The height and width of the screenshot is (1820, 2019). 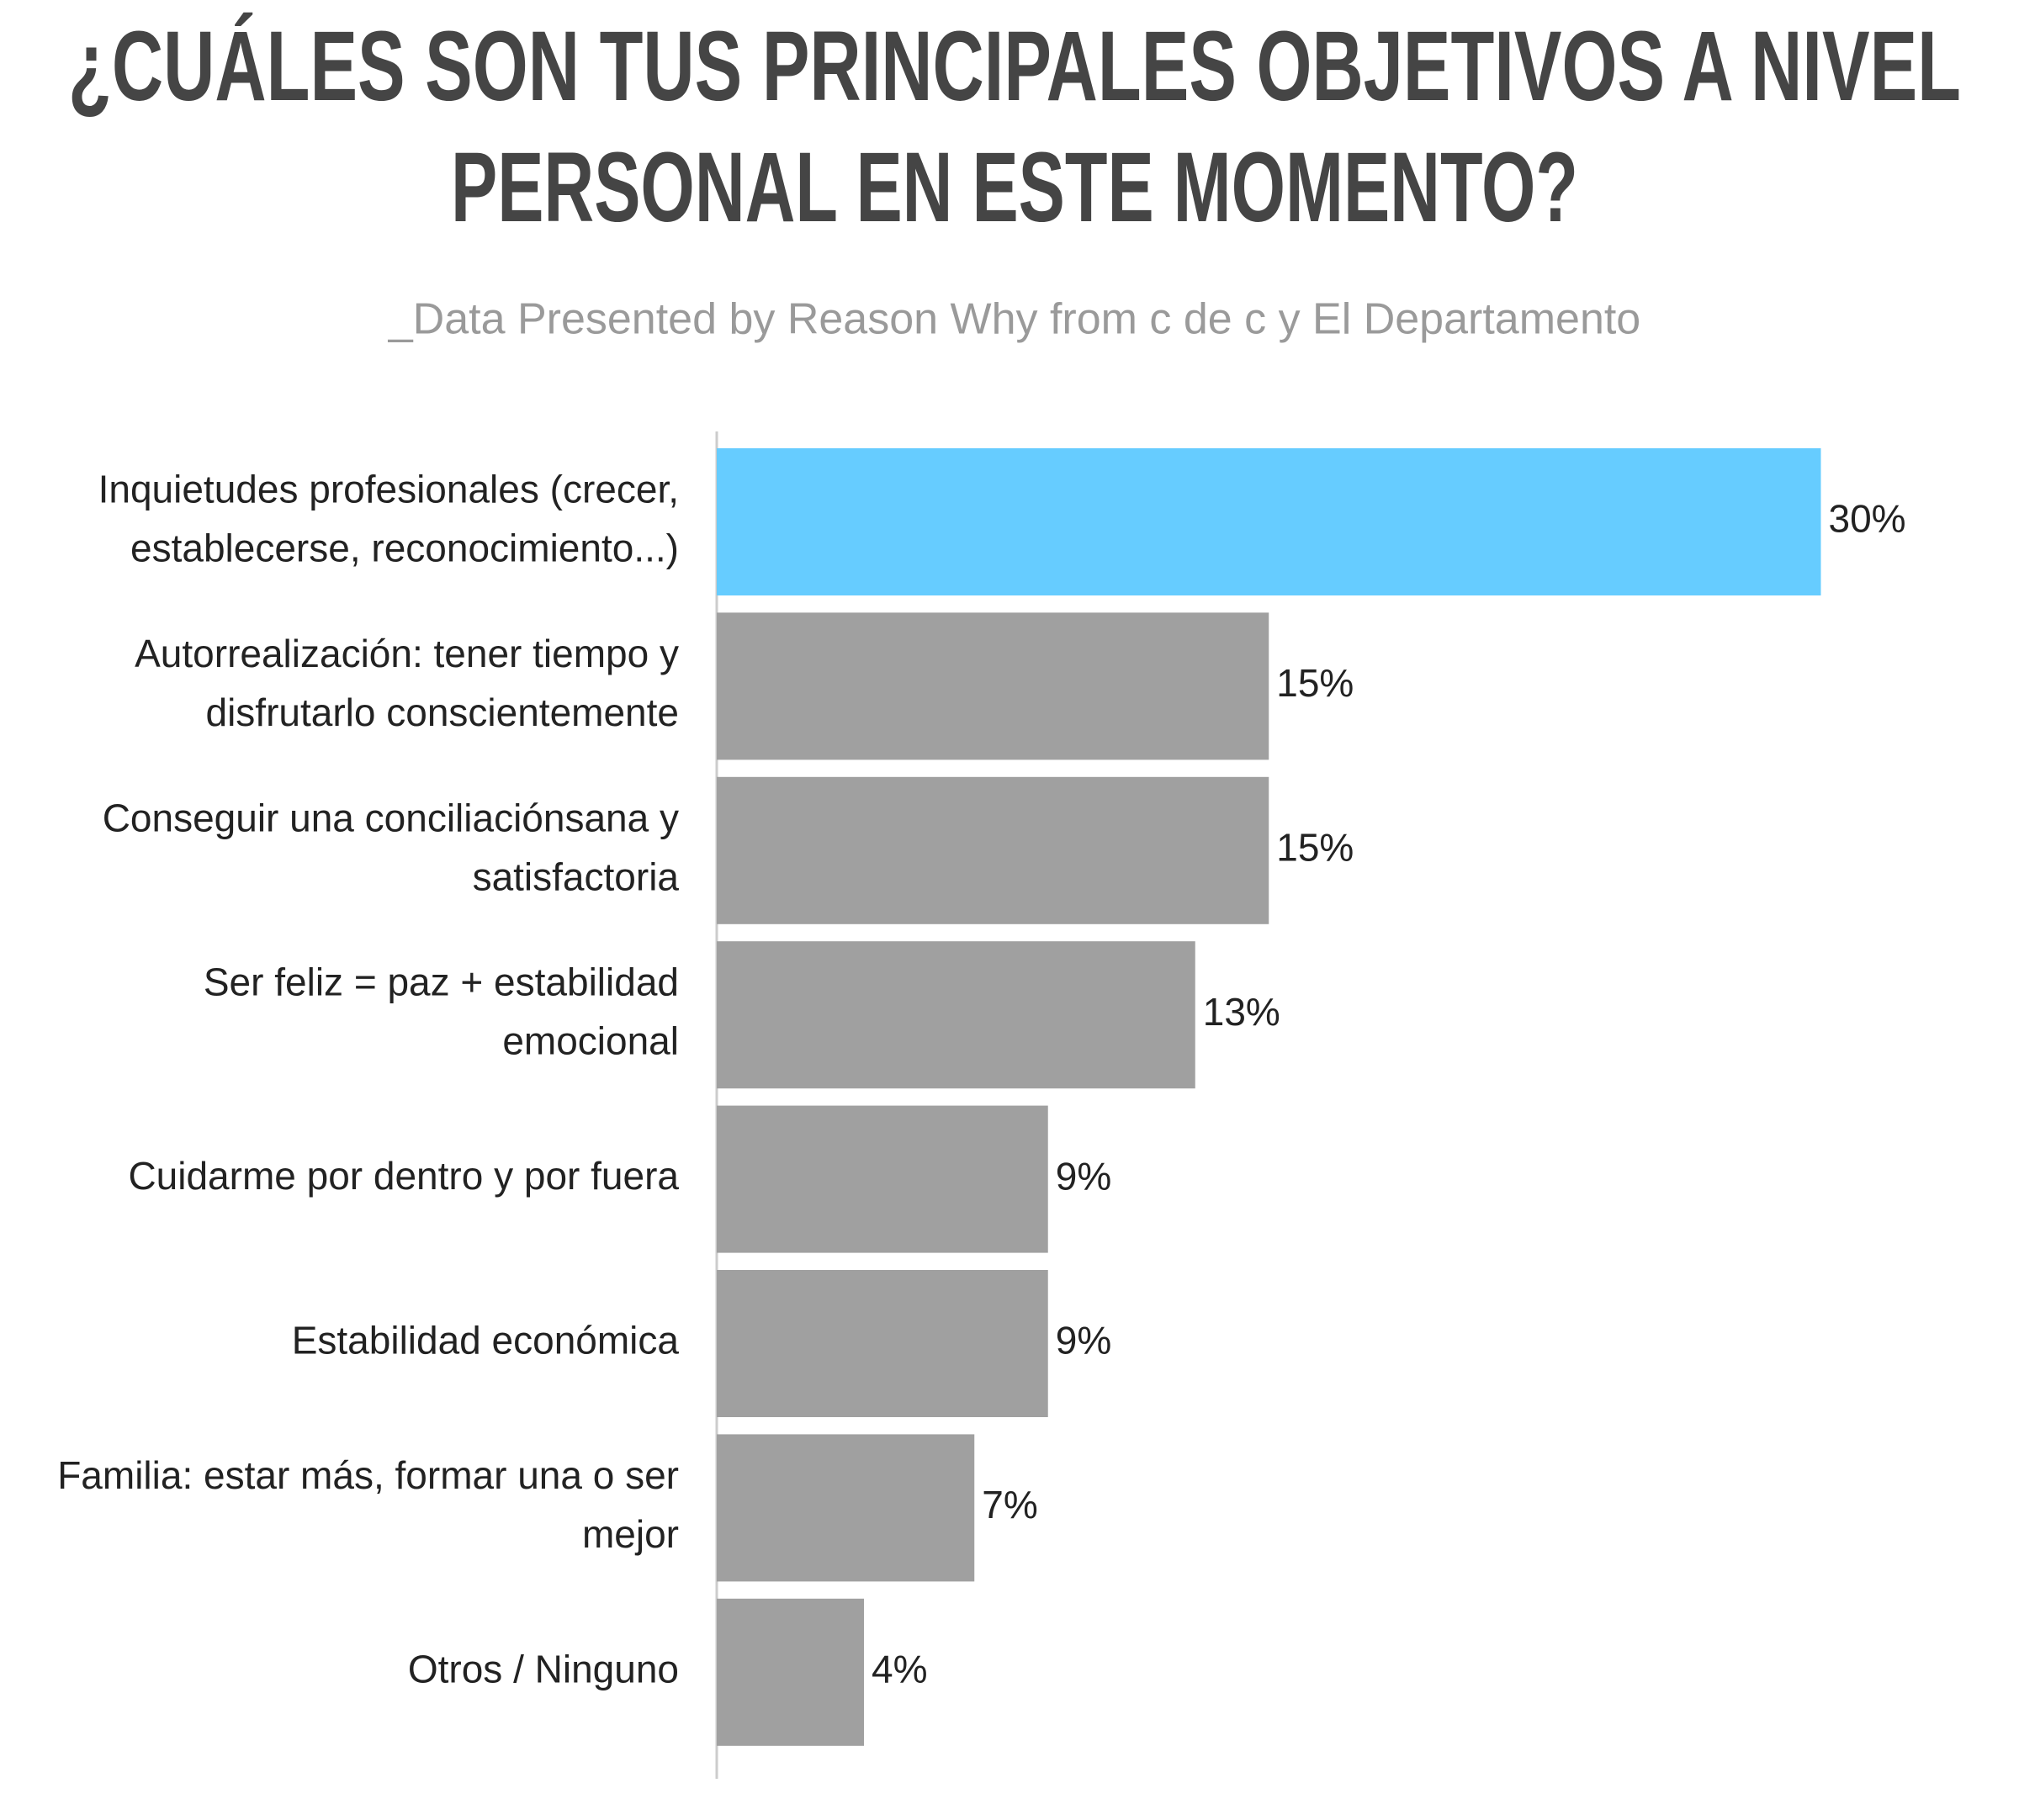 What do you see at coordinates (403, 1176) in the screenshot?
I see `category-label: Cuidarme por dentro y por fuera` at bounding box center [403, 1176].